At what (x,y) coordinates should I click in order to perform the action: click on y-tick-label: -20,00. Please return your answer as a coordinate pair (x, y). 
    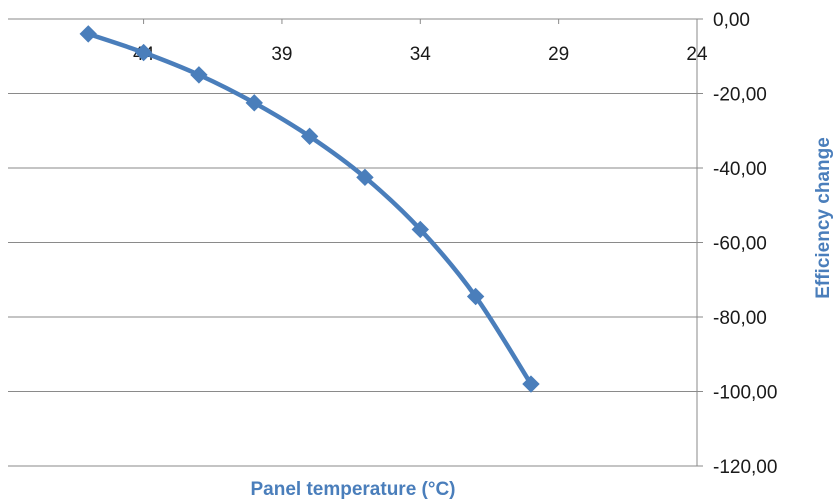
    Looking at the image, I should click on (740, 95).